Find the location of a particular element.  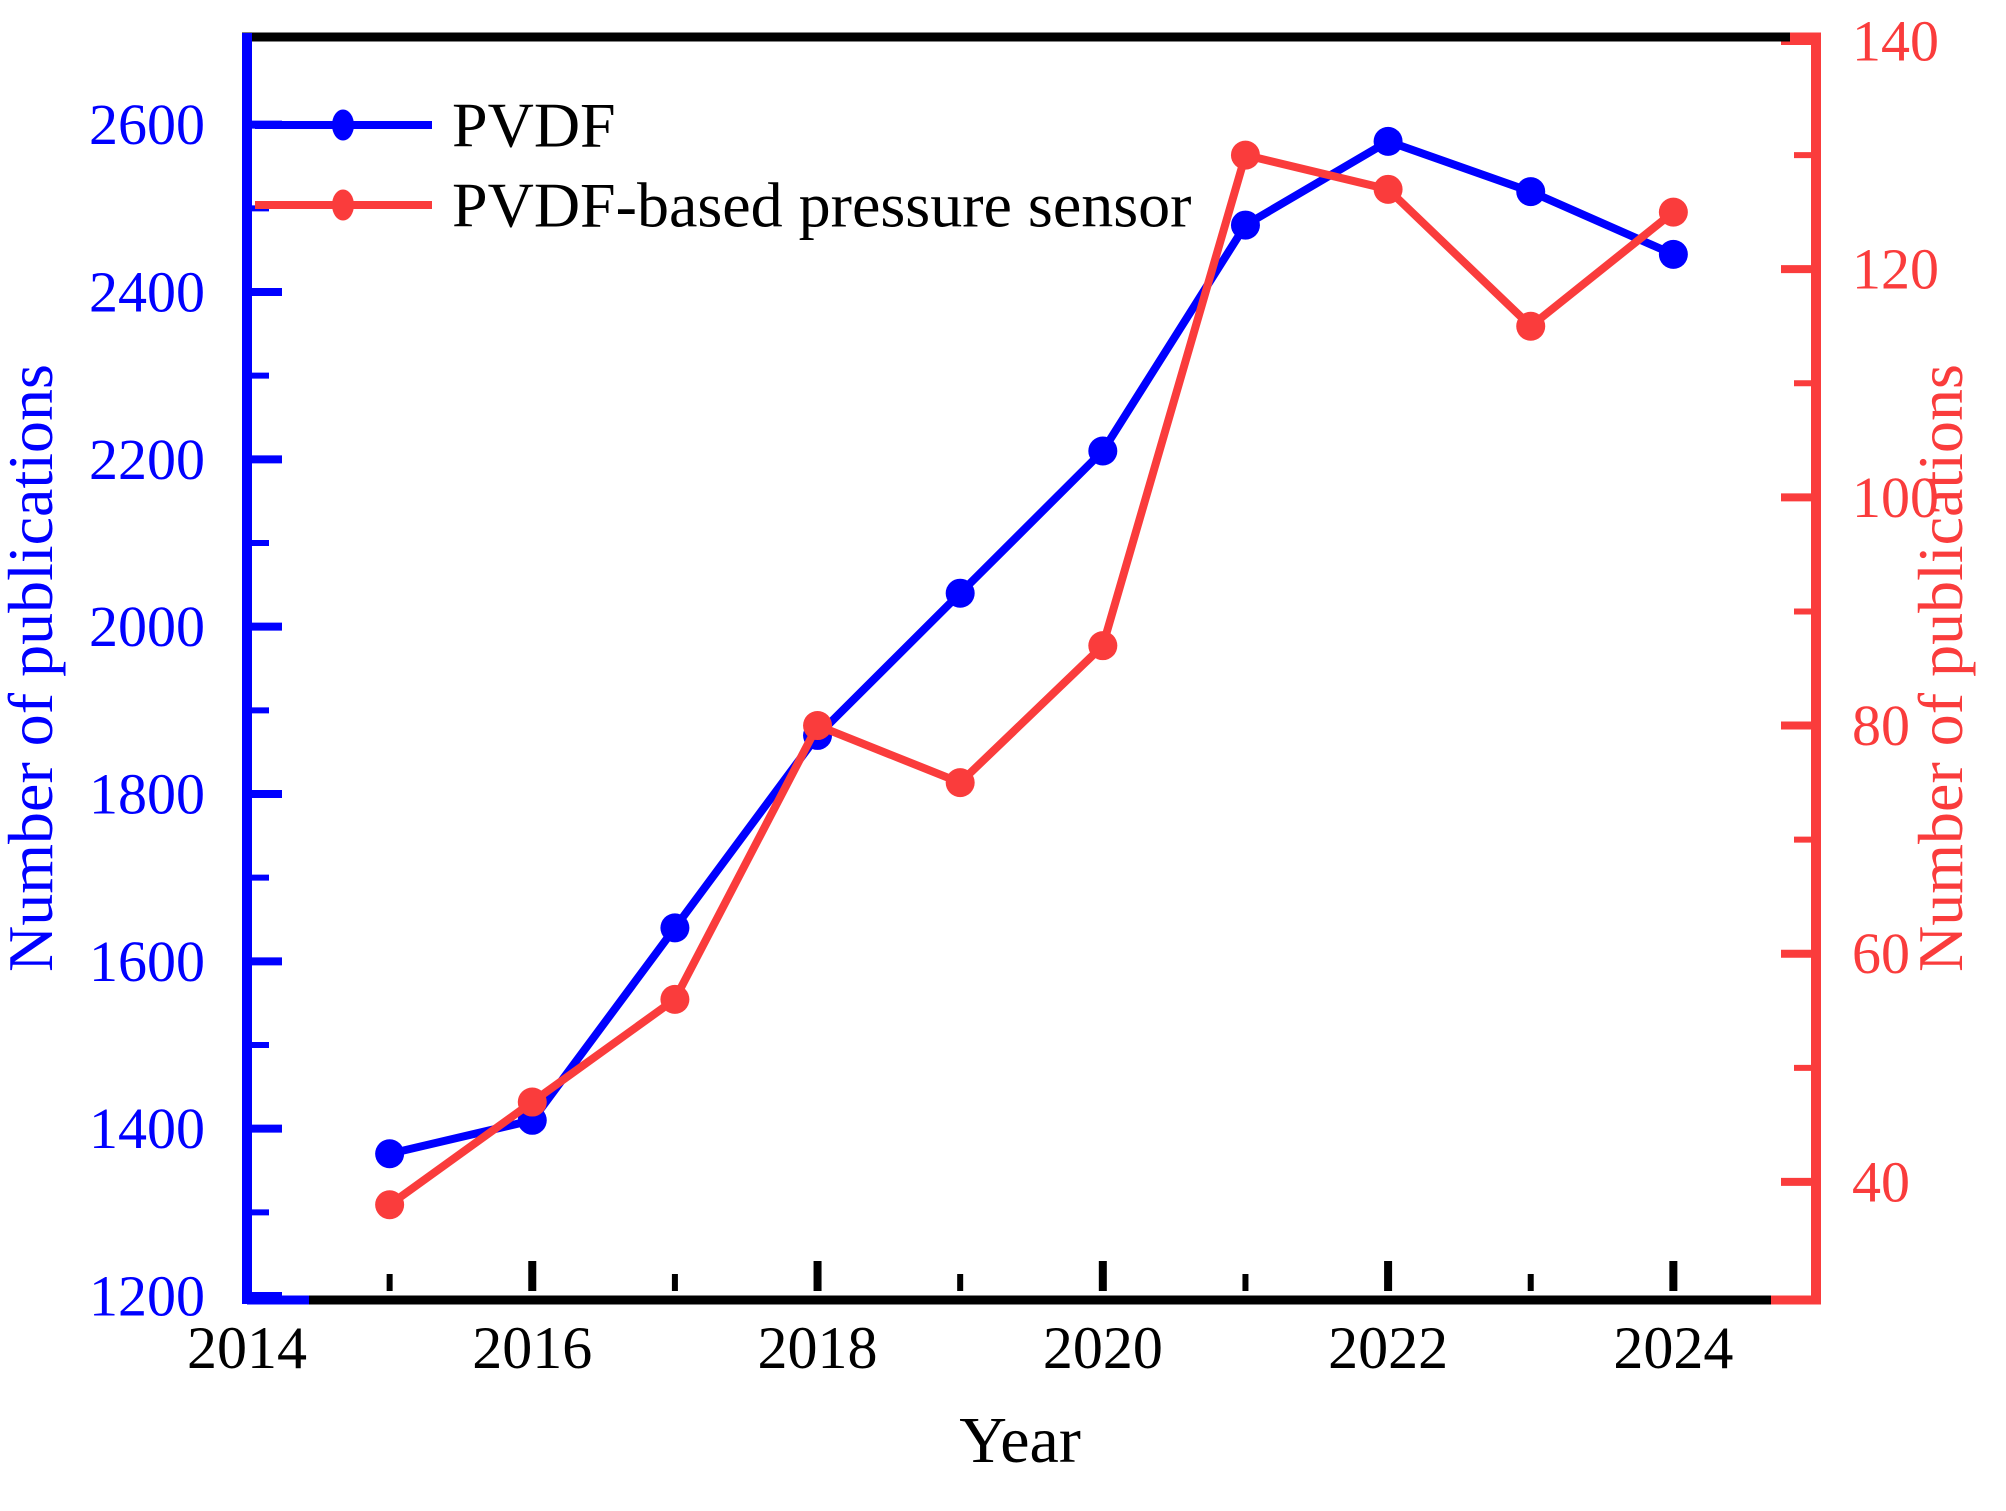

left-axis-tick-label: 2600 is located at coordinates (147, 124).